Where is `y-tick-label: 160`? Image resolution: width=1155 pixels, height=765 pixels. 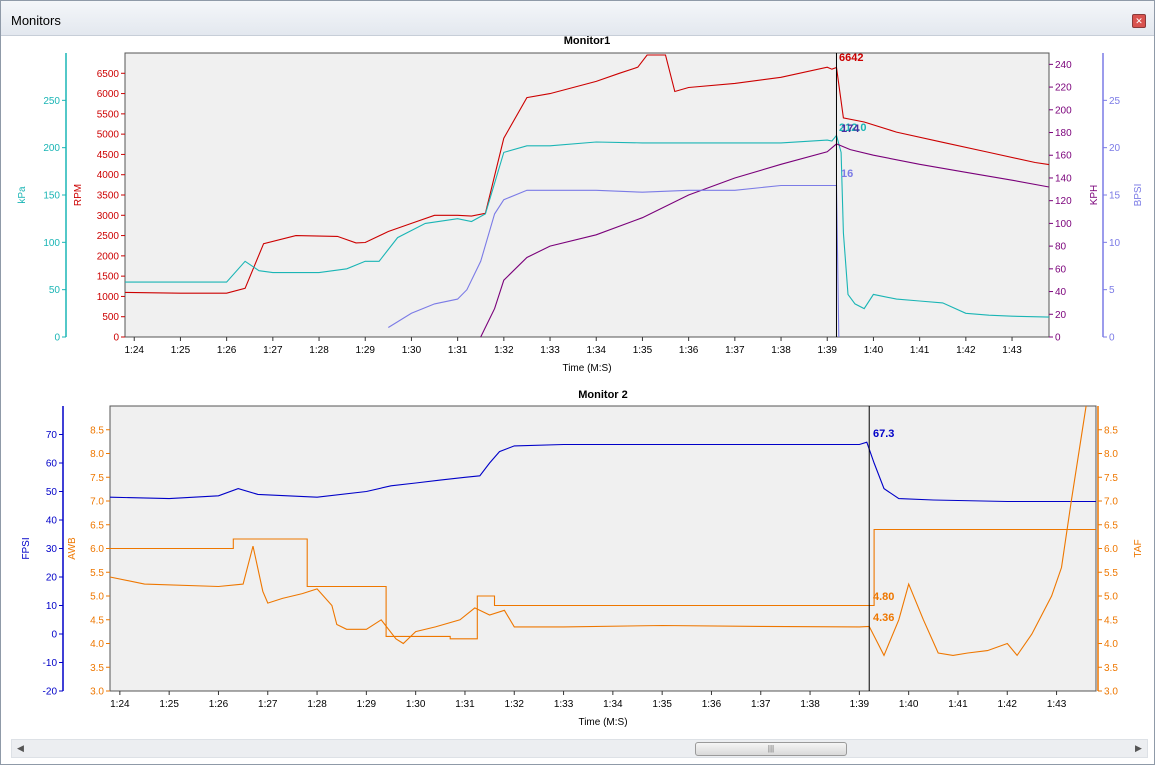 y-tick-label: 160 is located at coordinates (1063, 156).